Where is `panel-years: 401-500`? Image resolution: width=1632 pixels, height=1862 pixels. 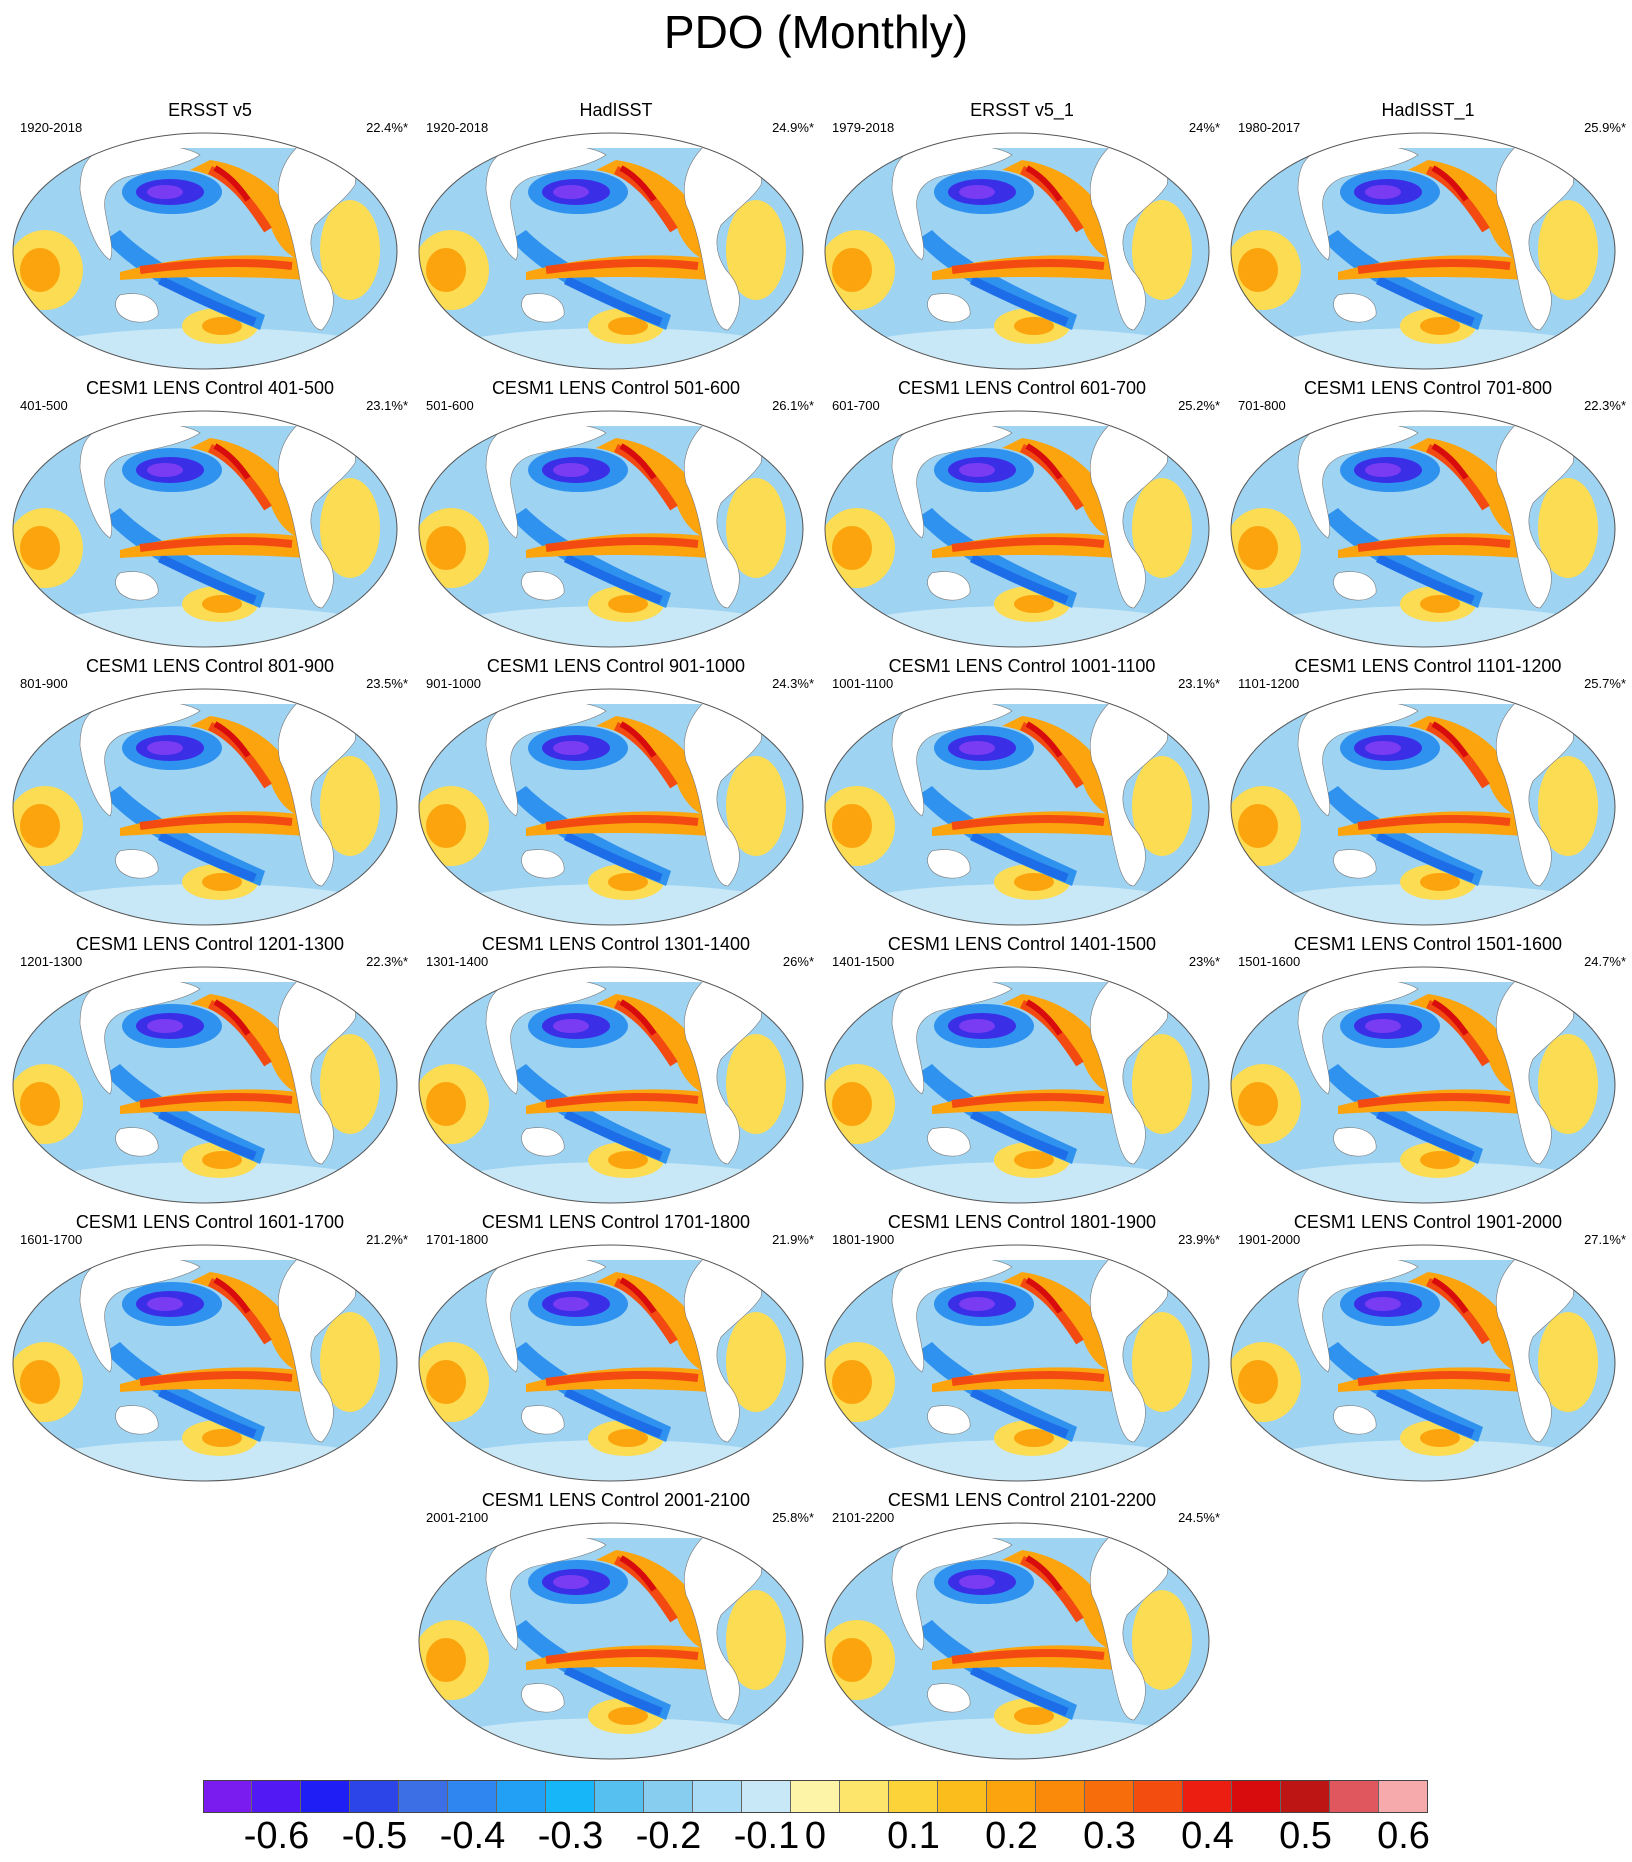 panel-years: 401-500 is located at coordinates (44, 405).